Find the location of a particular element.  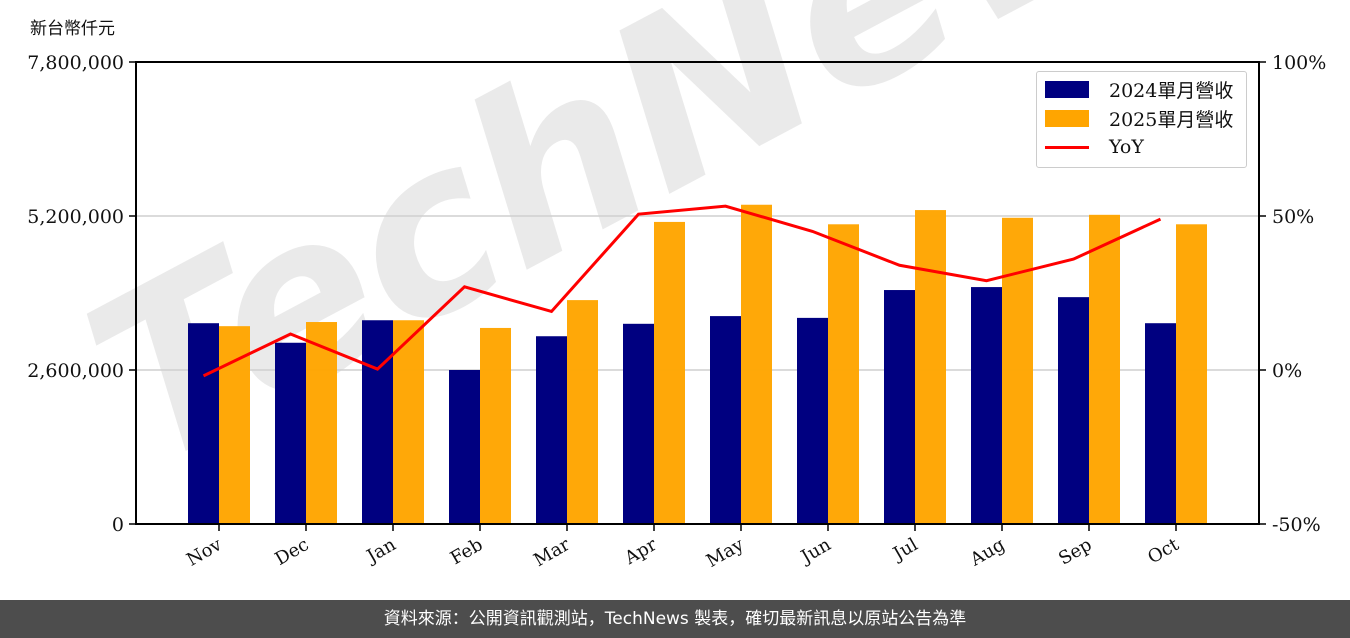

bar-2024-jan is located at coordinates (377, 422).